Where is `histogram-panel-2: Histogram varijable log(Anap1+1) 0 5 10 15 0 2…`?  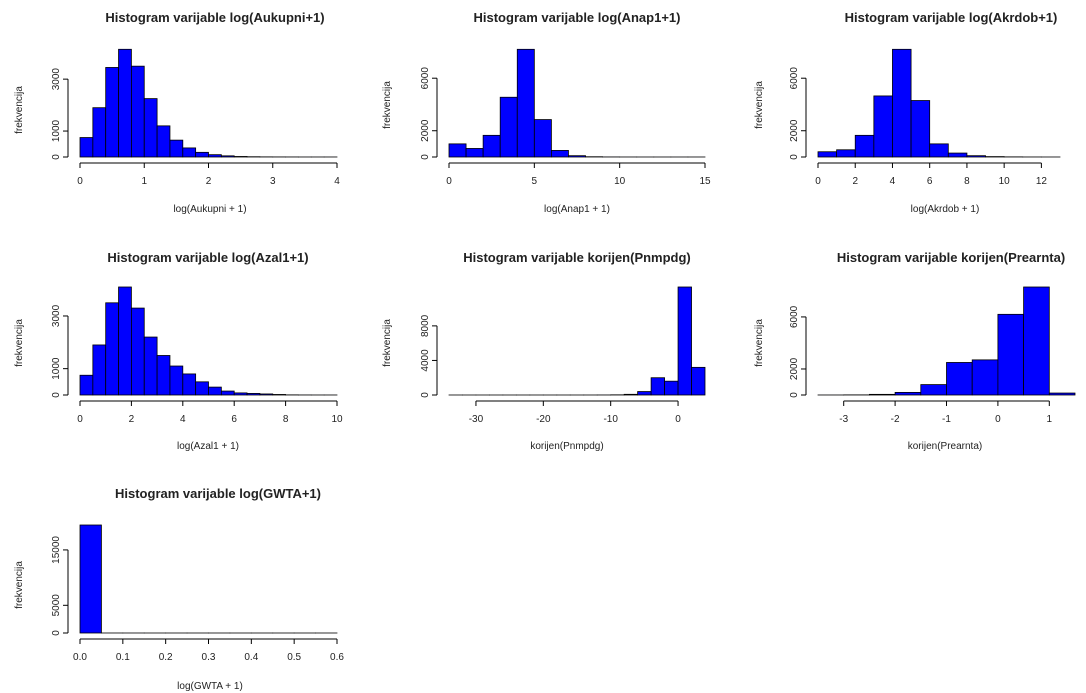
histogram-panel-2: Histogram varijable log(Anap1+1) 0 5 10 15 0 2… is located at coordinates (546, 112).